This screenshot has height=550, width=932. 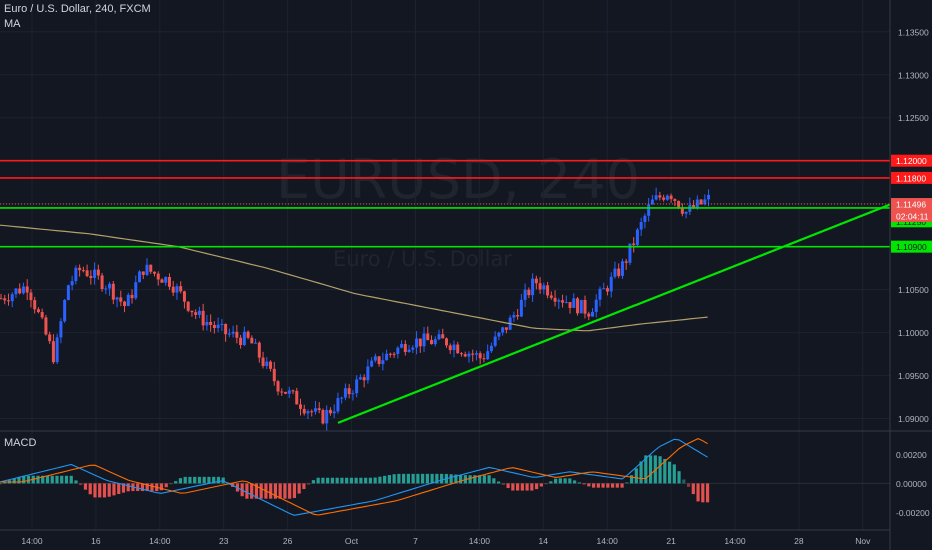 I want to click on price-tick-label: 1.13000, so click(x=913, y=75).